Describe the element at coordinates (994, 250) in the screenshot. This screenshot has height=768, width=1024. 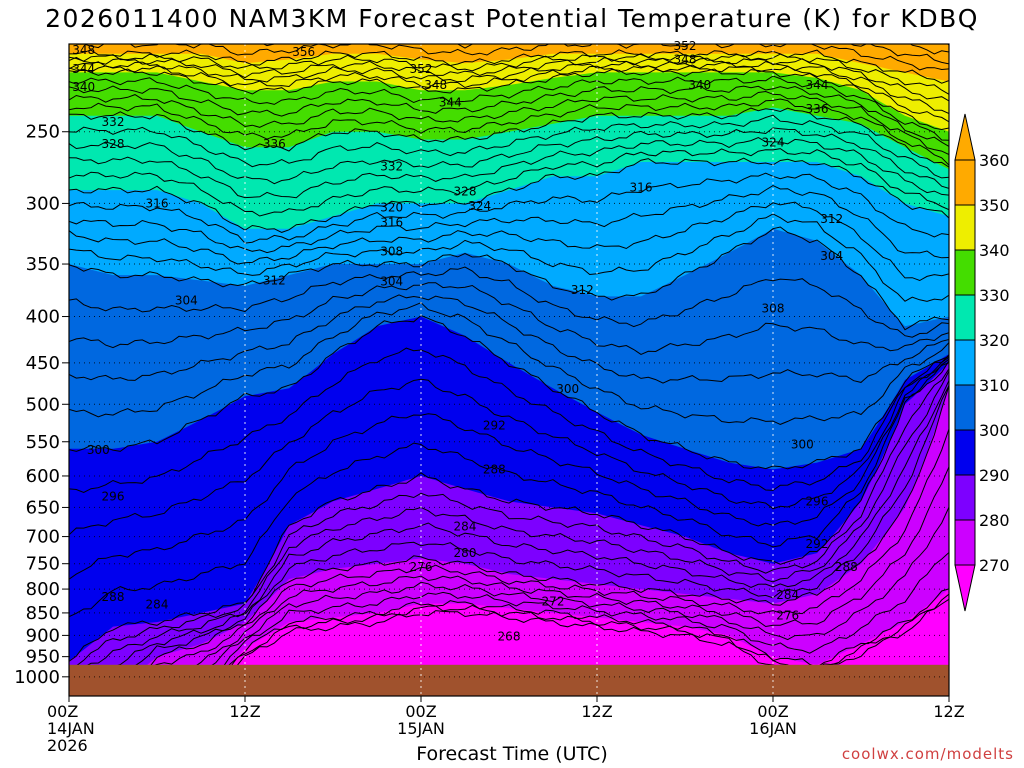
I see `colorbar-label-340: 340` at that location.